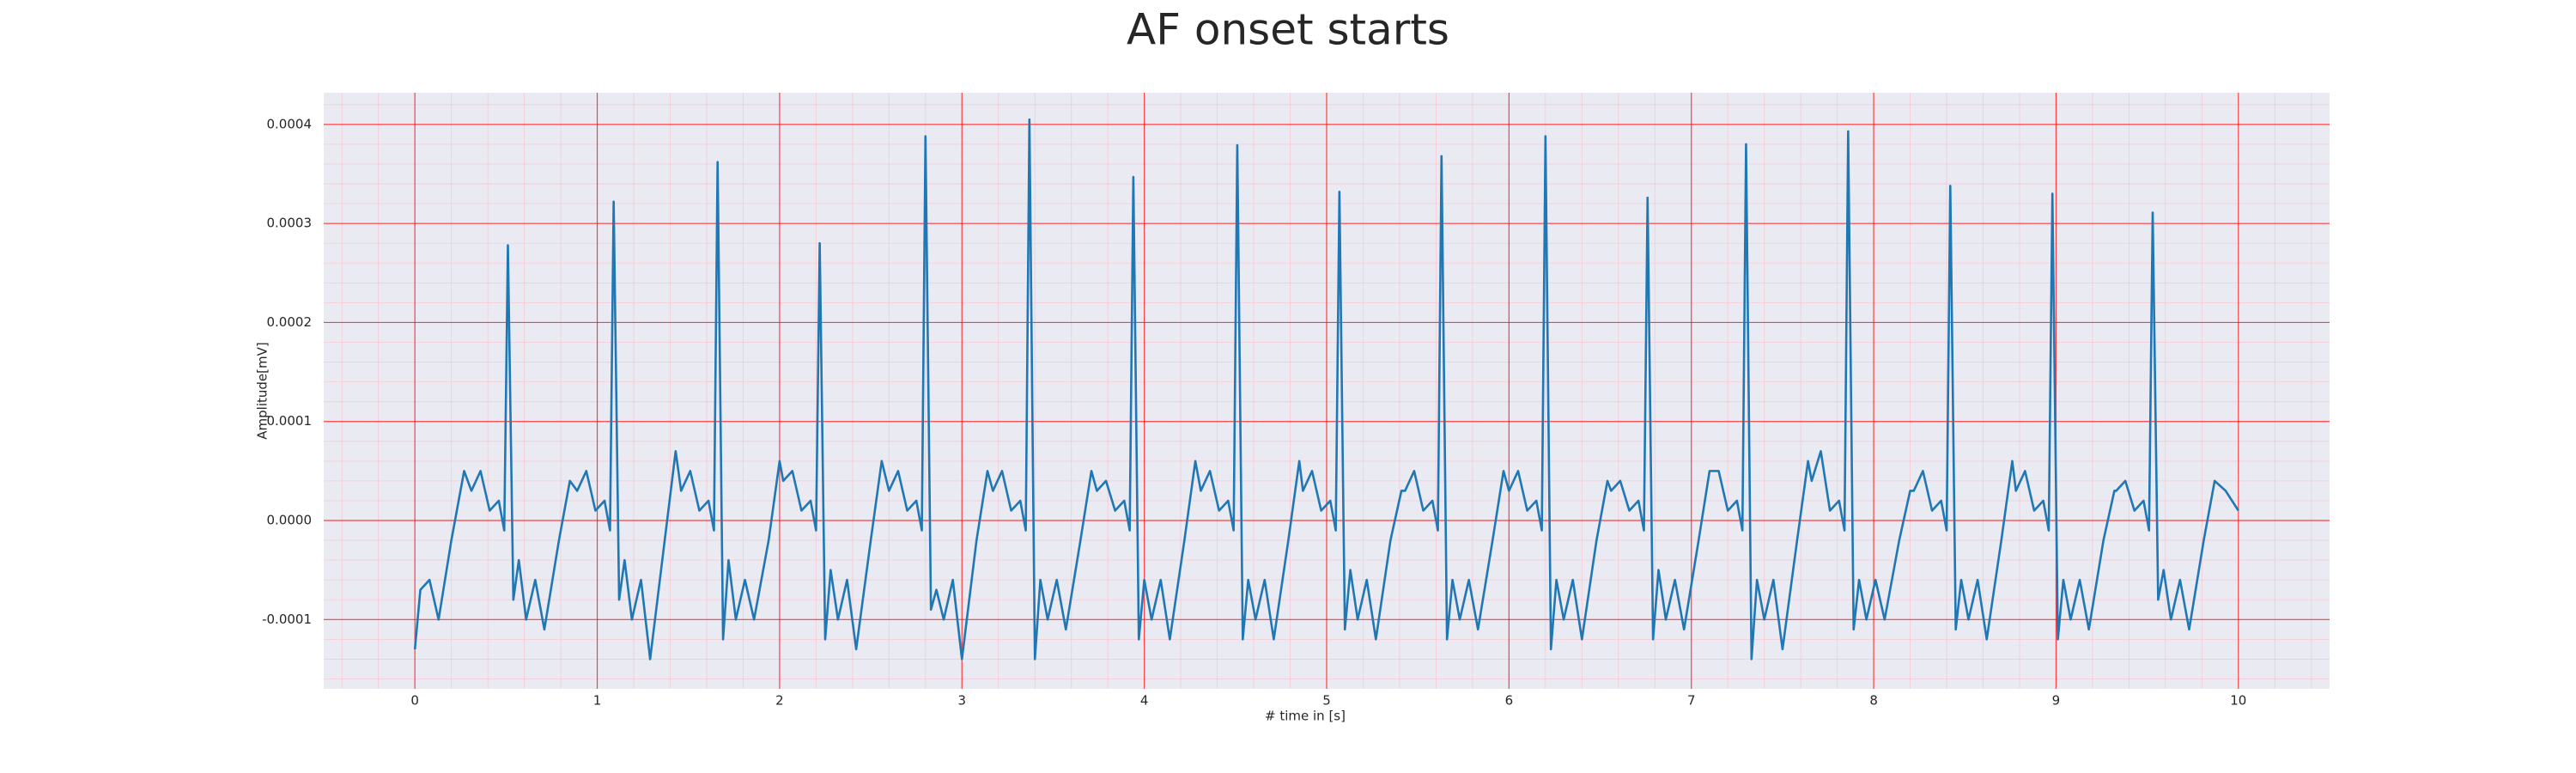  What do you see at coordinates (962, 701) in the screenshot?
I see `x-tick-label: 3` at bounding box center [962, 701].